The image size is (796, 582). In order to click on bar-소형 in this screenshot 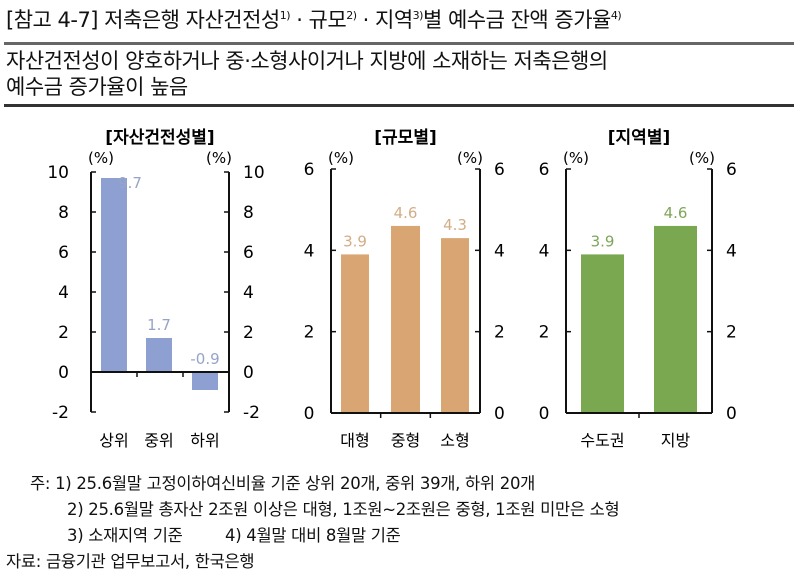, I will do `click(455, 325)`.